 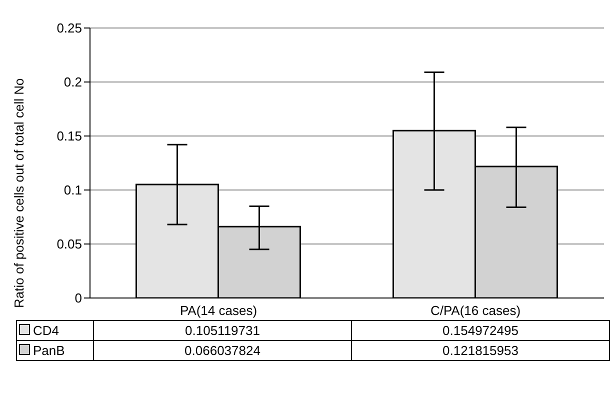 I want to click on x-tick-label: PA(14 cases), so click(x=219, y=310).